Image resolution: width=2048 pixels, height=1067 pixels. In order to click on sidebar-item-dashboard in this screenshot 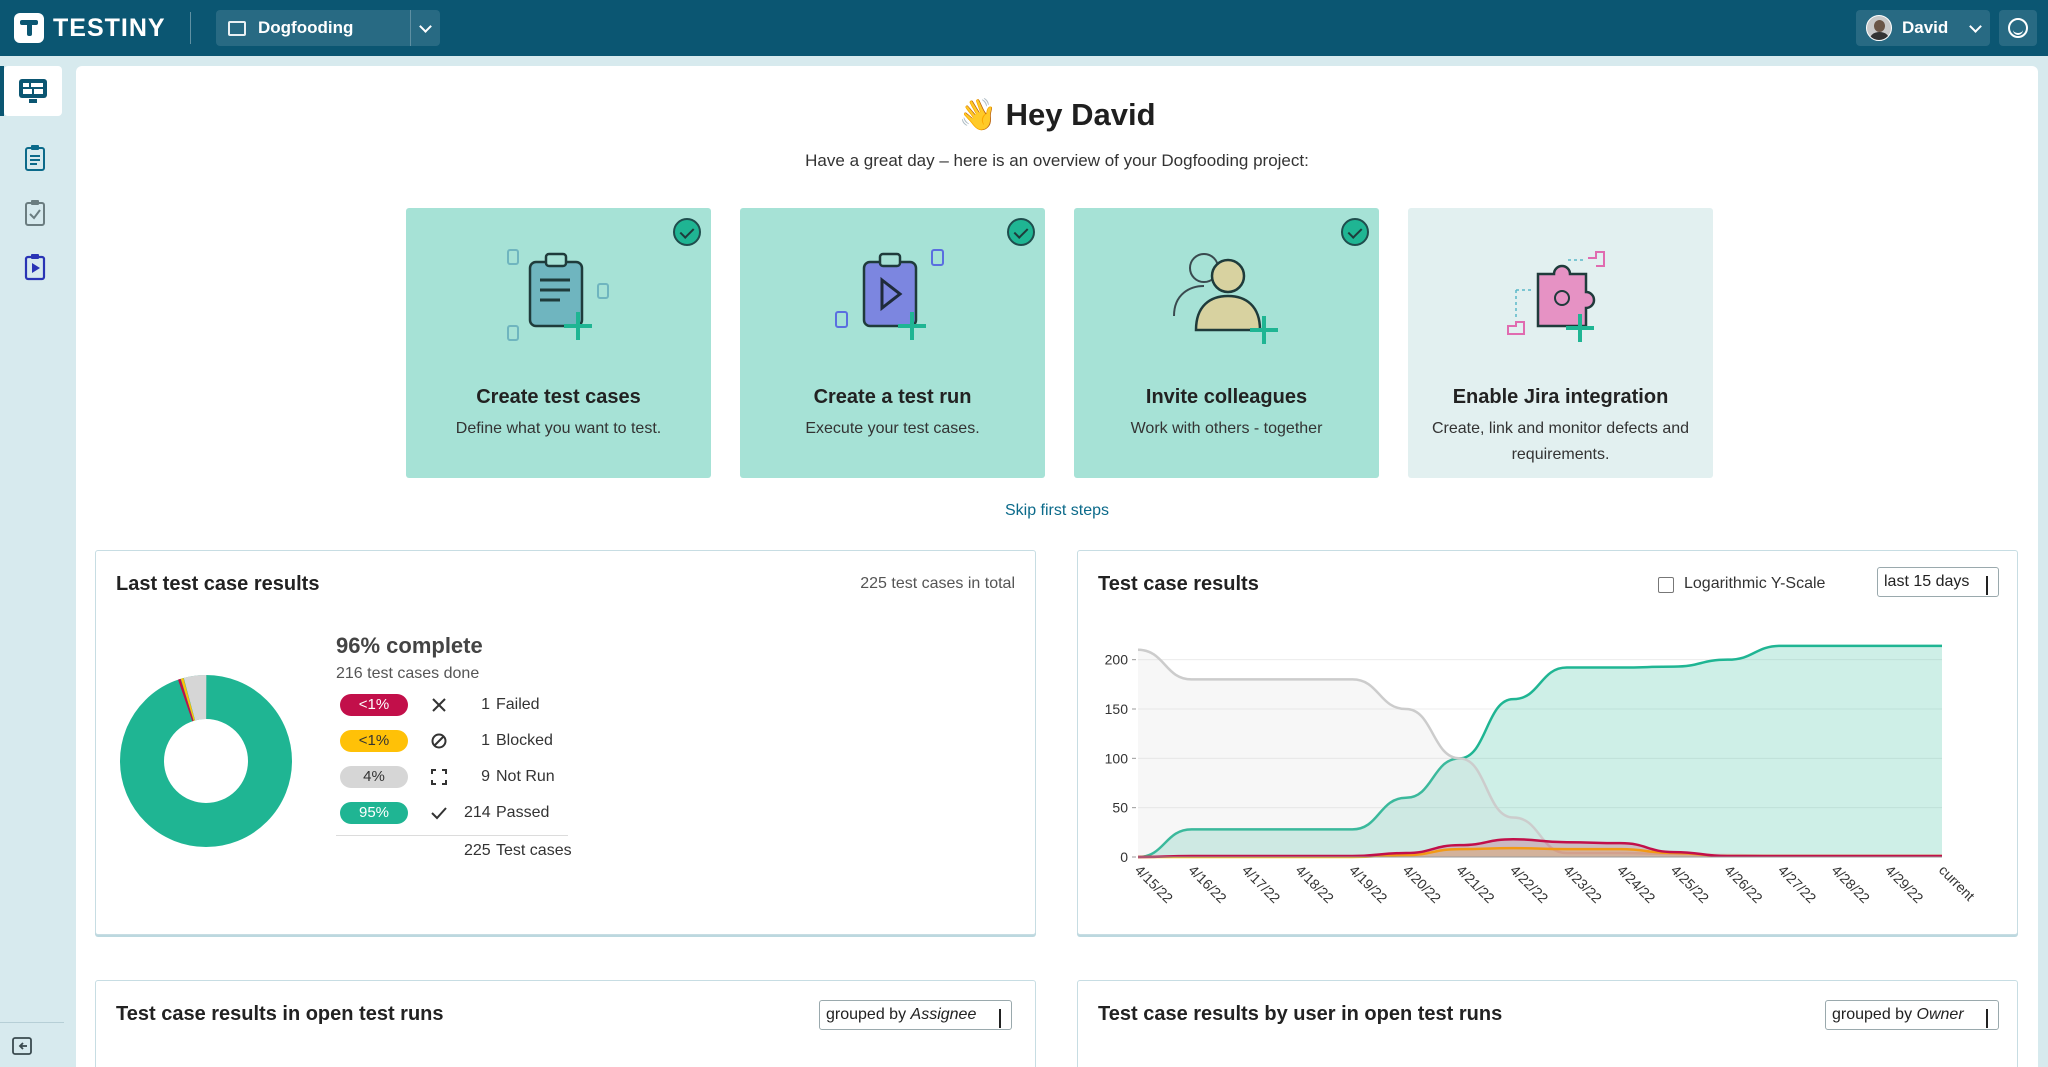, I will do `click(31, 91)`.